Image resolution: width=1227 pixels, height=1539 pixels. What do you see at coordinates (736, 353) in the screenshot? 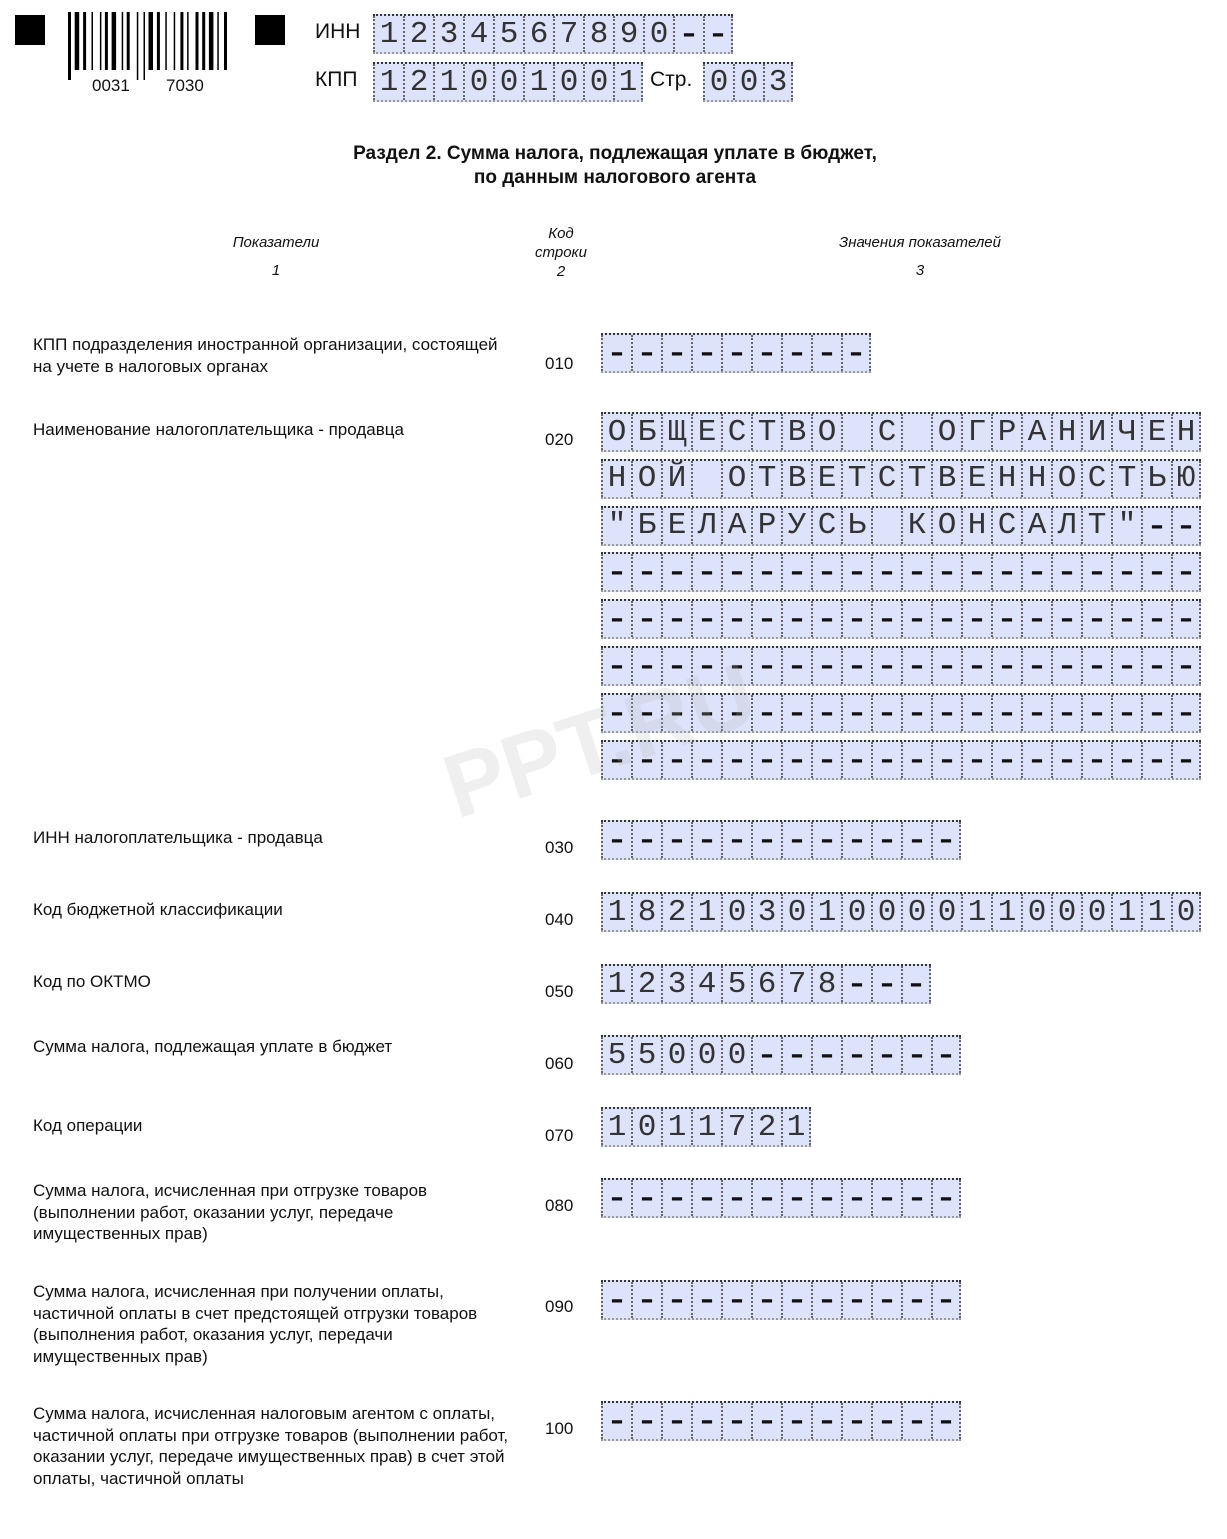
I see `value-field-010: – – – – – – – – –` at bounding box center [736, 353].